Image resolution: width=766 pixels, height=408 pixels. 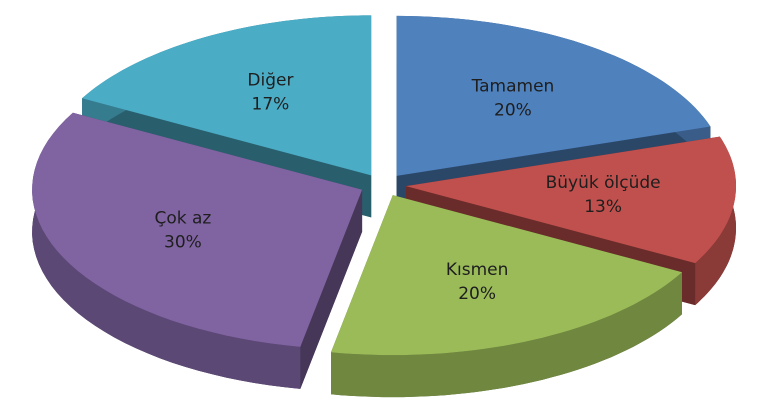 What do you see at coordinates (331, 289) in the screenshot?
I see `slice-radial-wall` at bounding box center [331, 289].